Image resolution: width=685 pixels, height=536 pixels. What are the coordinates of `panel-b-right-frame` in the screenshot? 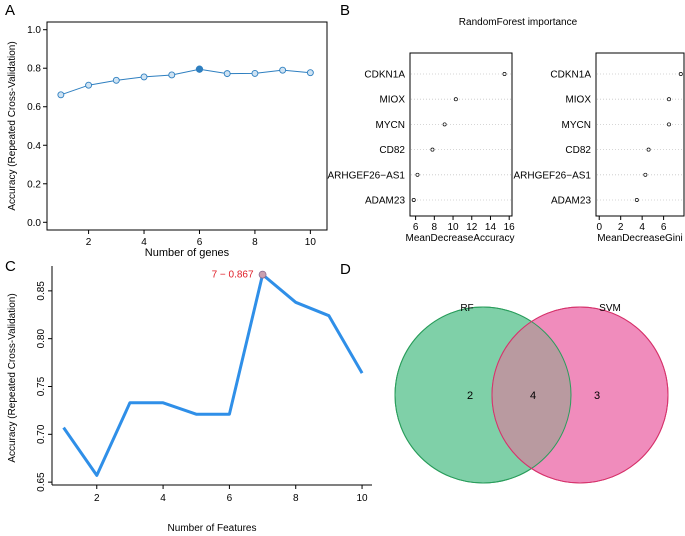 It's located at (640, 134).